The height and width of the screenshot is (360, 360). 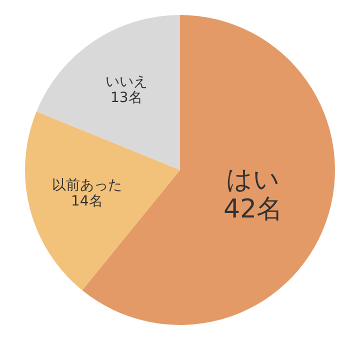 I want to click on slice-label: いいえ, so click(x=126, y=82).